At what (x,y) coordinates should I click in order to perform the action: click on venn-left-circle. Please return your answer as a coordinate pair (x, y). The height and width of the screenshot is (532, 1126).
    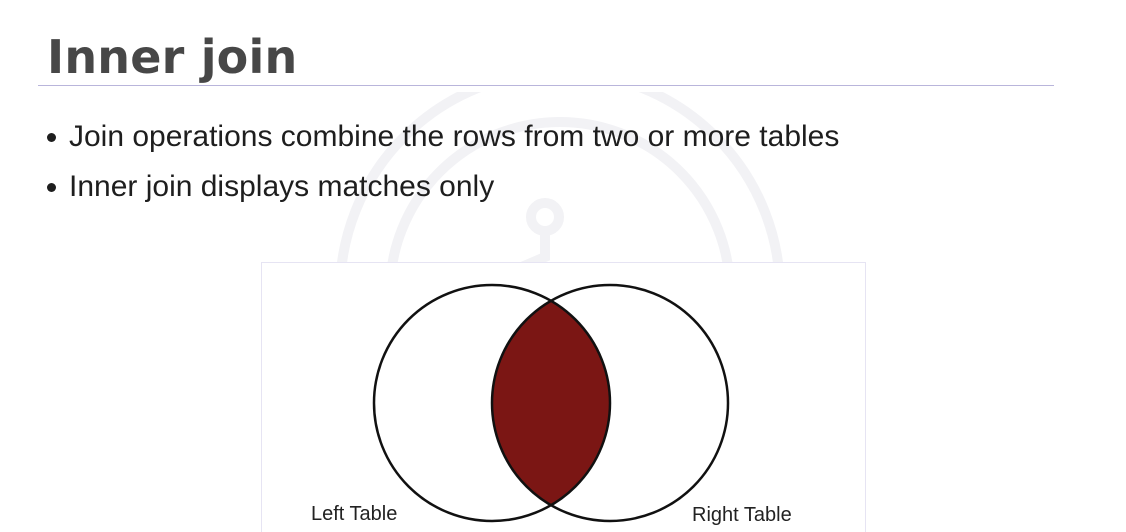
    Looking at the image, I should click on (492, 403).